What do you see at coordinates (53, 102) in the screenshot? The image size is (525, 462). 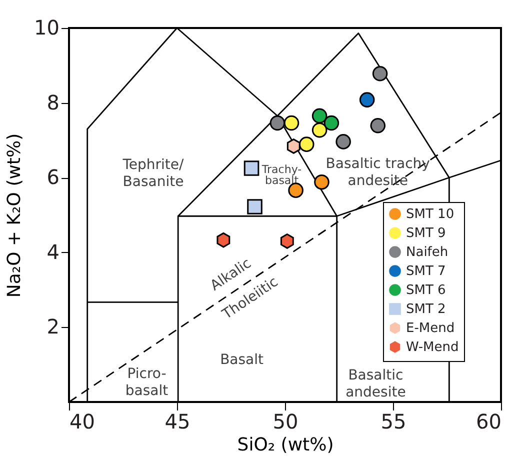 I see `y-tick-label: 8` at bounding box center [53, 102].